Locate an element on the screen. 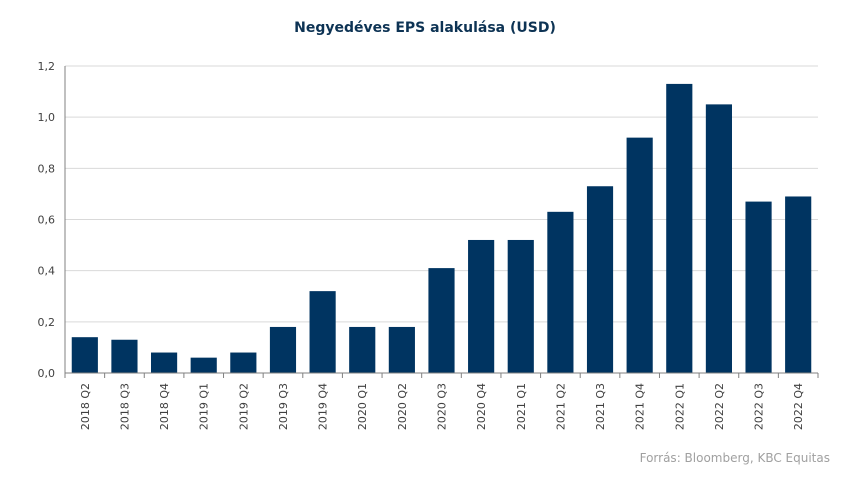  x-tick-label: 2020 Q1 is located at coordinates (362, 406).